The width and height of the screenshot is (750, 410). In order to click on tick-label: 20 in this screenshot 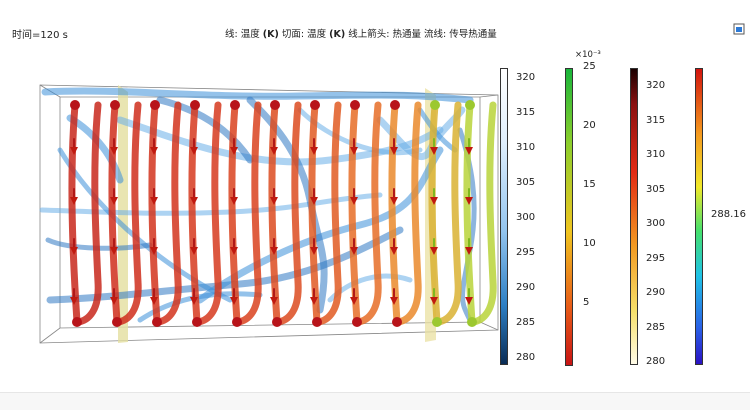, I will do `click(589, 125)`.